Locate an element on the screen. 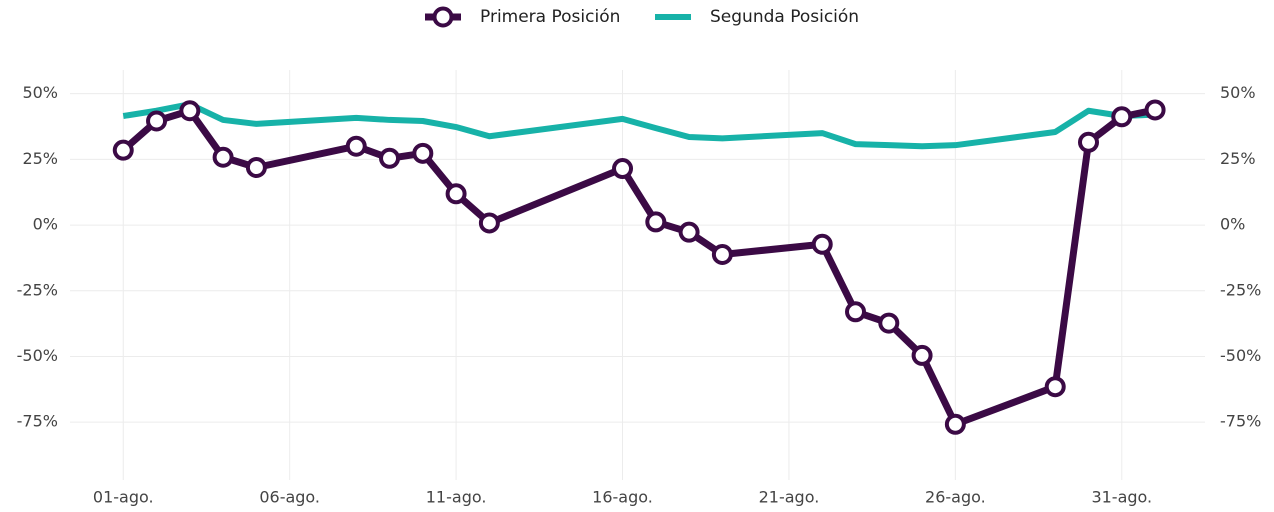  y2-tick-label: -75% is located at coordinates (1240, 421).